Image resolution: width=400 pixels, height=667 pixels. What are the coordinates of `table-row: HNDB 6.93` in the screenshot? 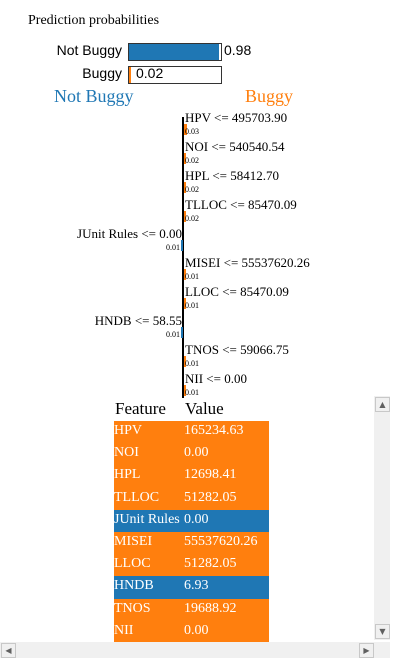 It's located at (191, 588).